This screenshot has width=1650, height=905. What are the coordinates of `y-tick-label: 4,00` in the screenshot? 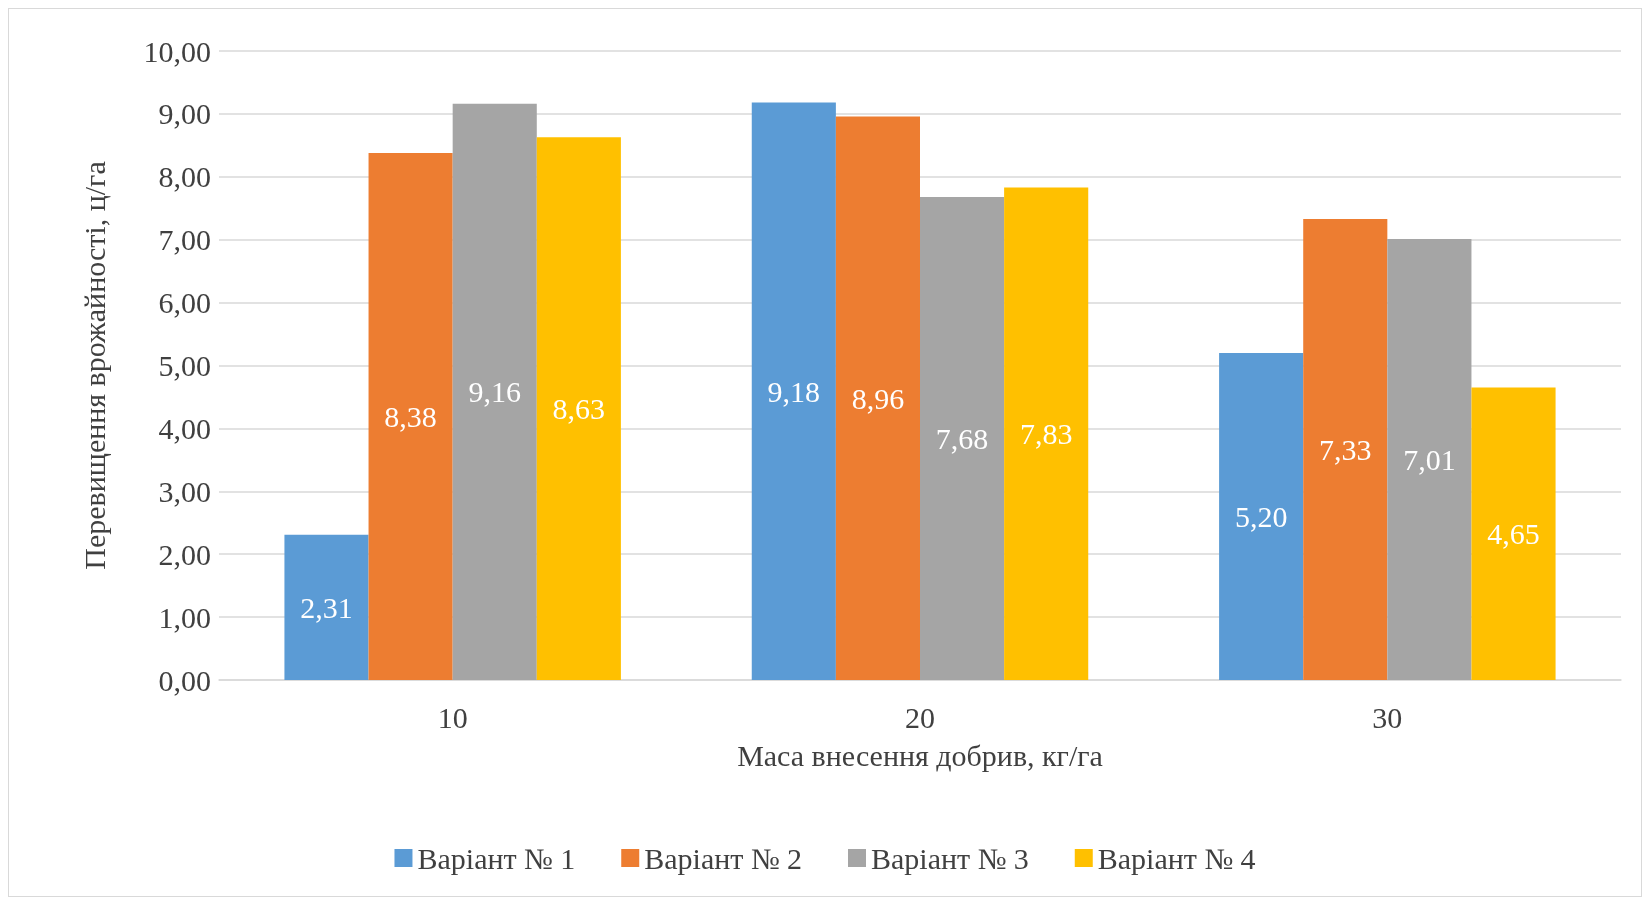 It's located at (184, 428).